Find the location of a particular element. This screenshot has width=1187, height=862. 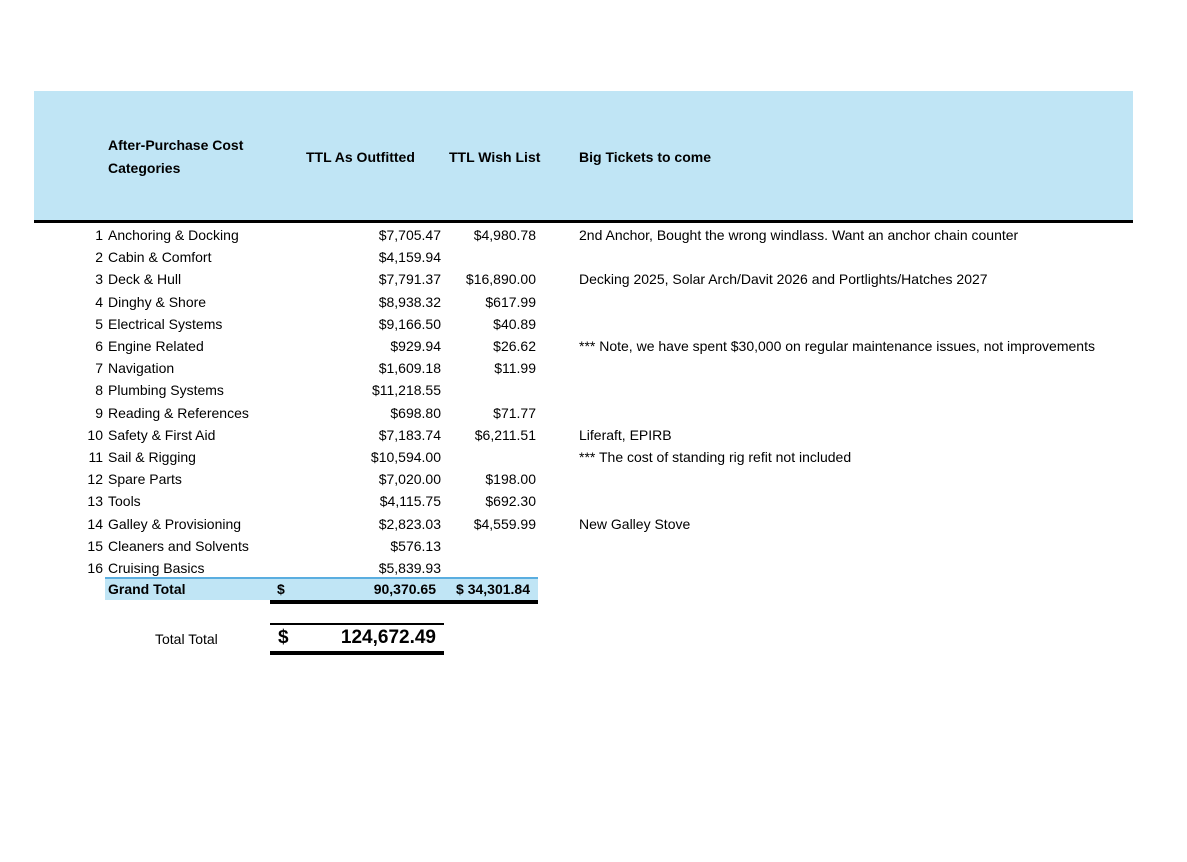

row-number: 7 is located at coordinates (99, 368).